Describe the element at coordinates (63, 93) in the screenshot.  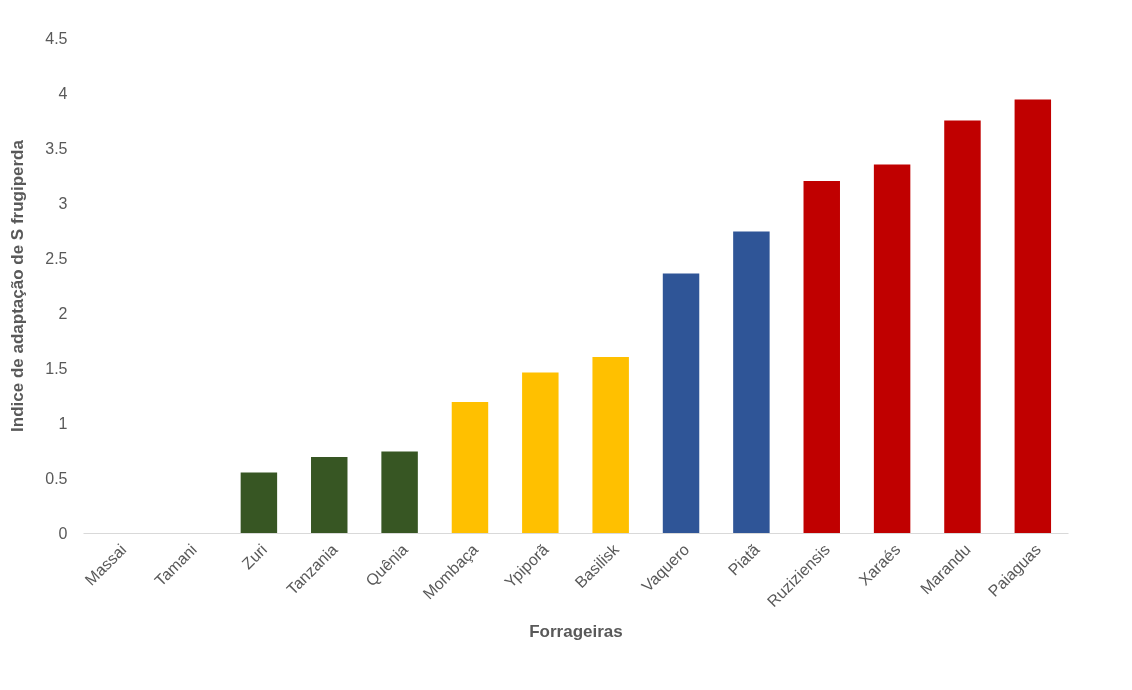
I see `y-tick-label: 4` at that location.